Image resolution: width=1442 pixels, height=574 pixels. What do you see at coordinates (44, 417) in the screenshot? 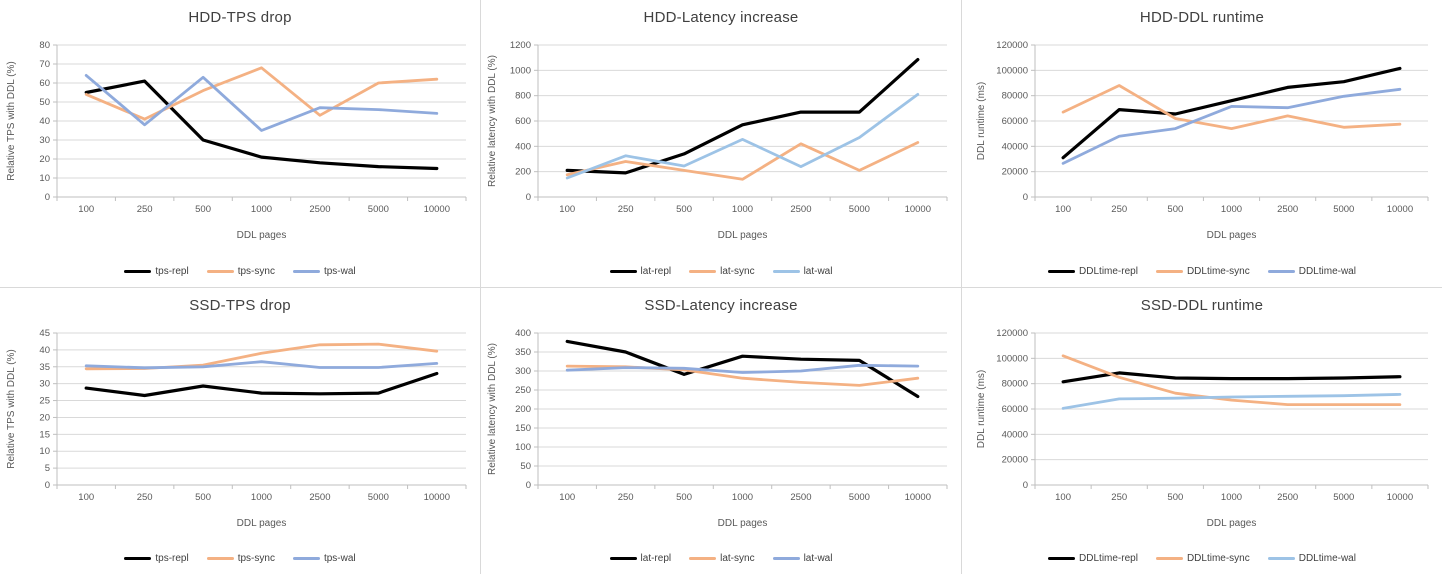
I see `y-tick-label: 20` at bounding box center [44, 417].